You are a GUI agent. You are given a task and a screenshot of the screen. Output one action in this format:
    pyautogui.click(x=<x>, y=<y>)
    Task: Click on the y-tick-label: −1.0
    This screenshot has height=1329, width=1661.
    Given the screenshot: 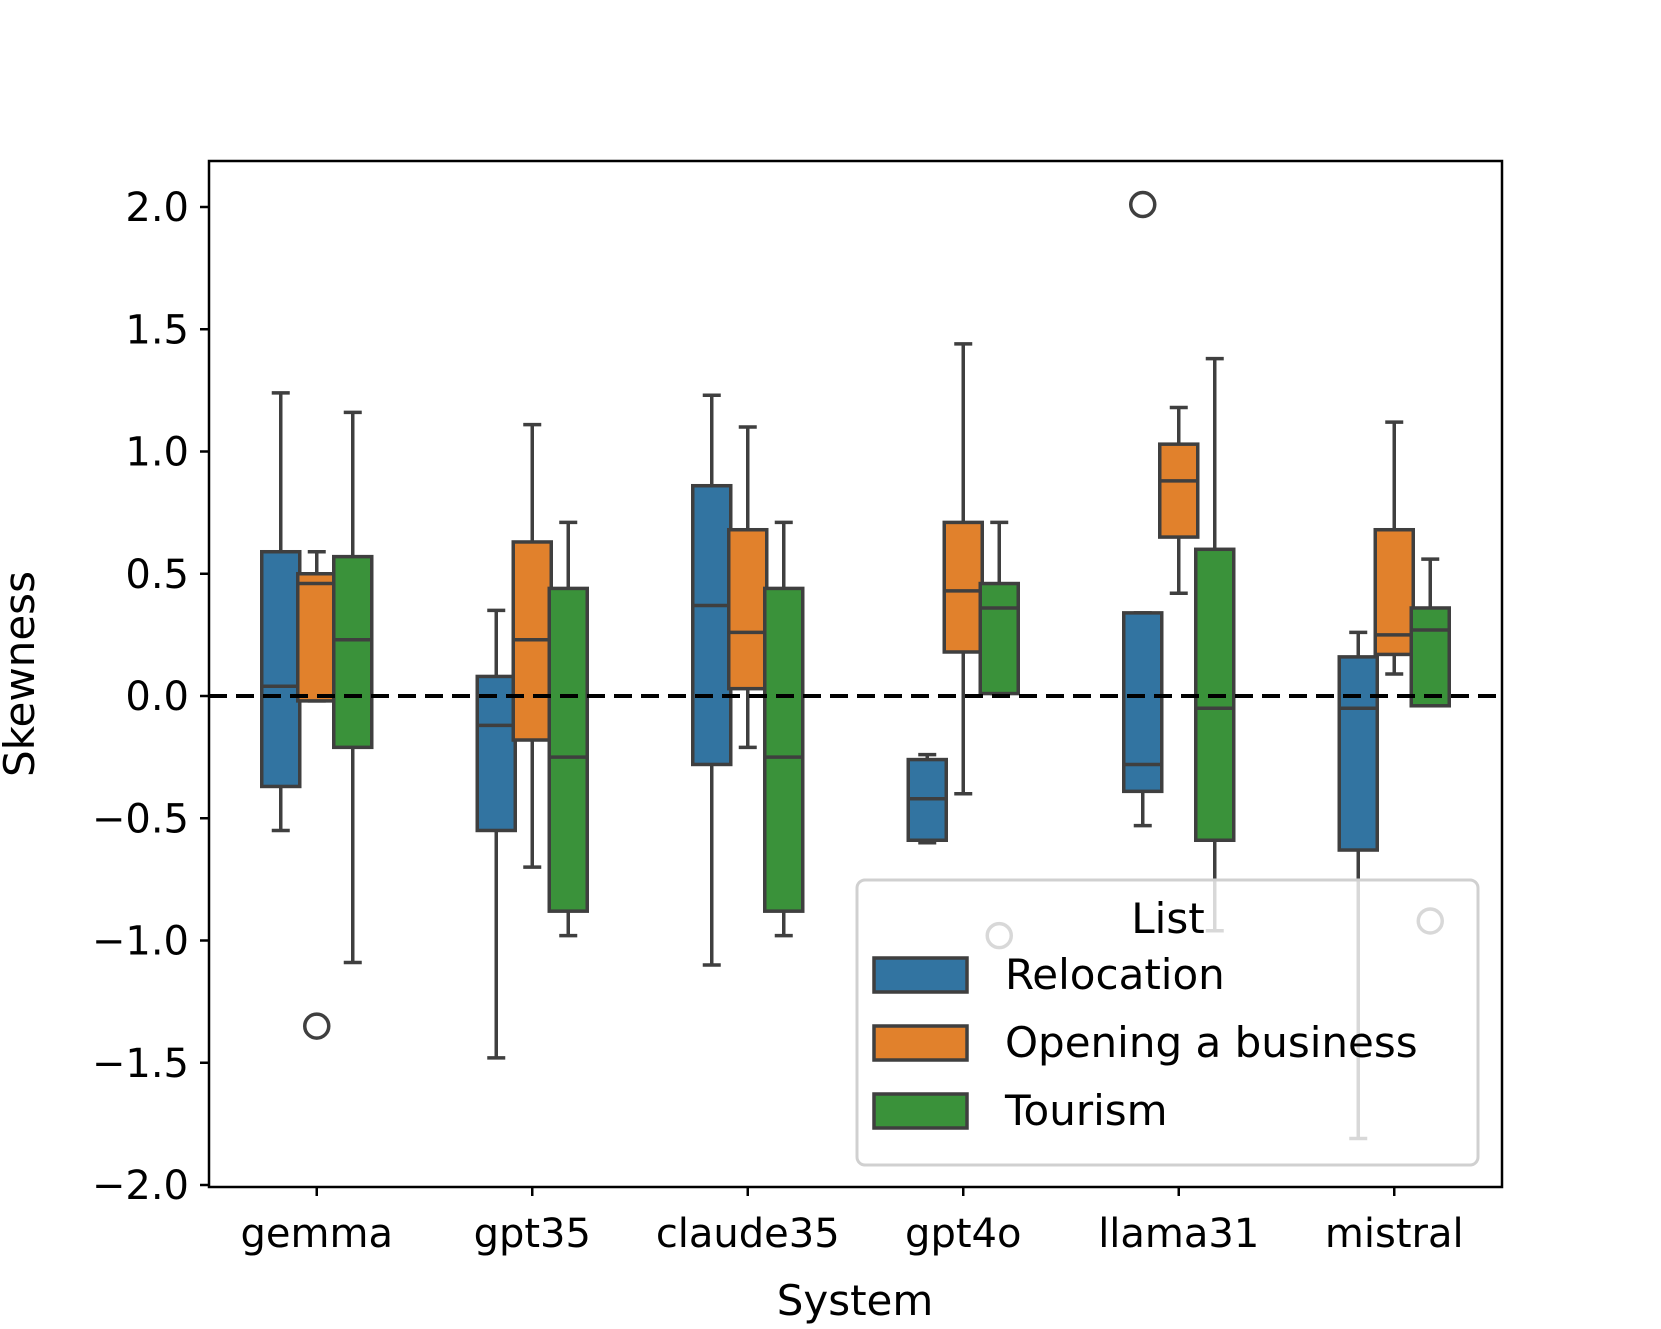 What is the action you would take?
    pyautogui.click(x=140, y=942)
    